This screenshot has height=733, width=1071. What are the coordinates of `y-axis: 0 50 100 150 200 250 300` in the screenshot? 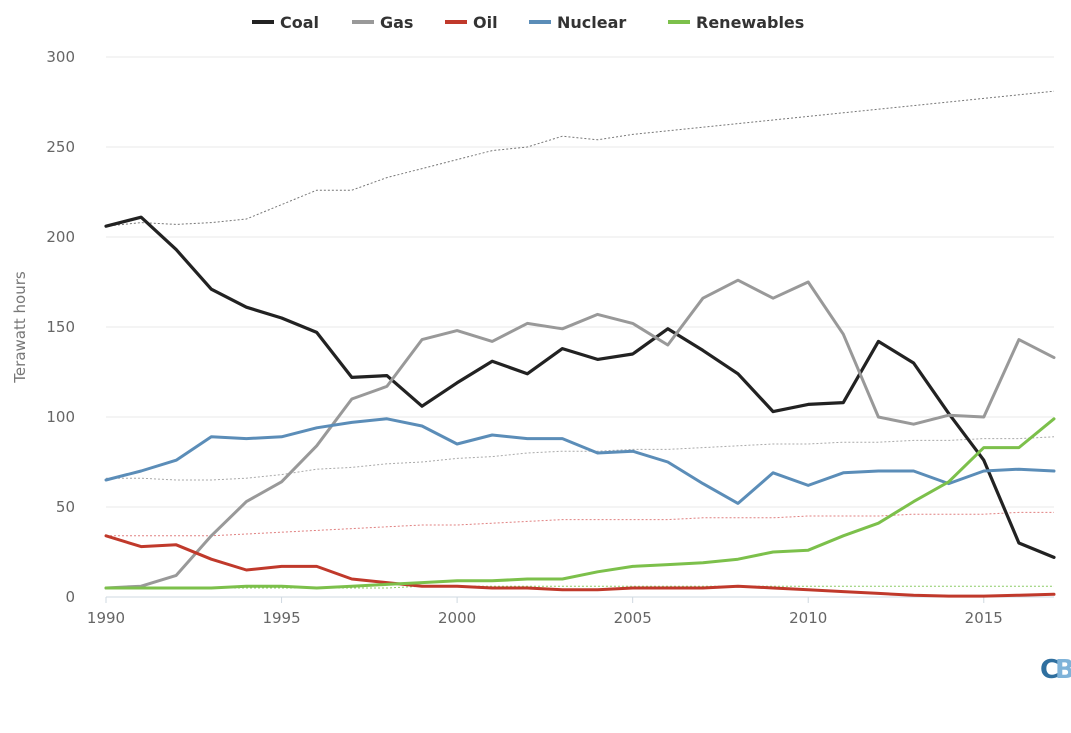 It's located at (60, 327).